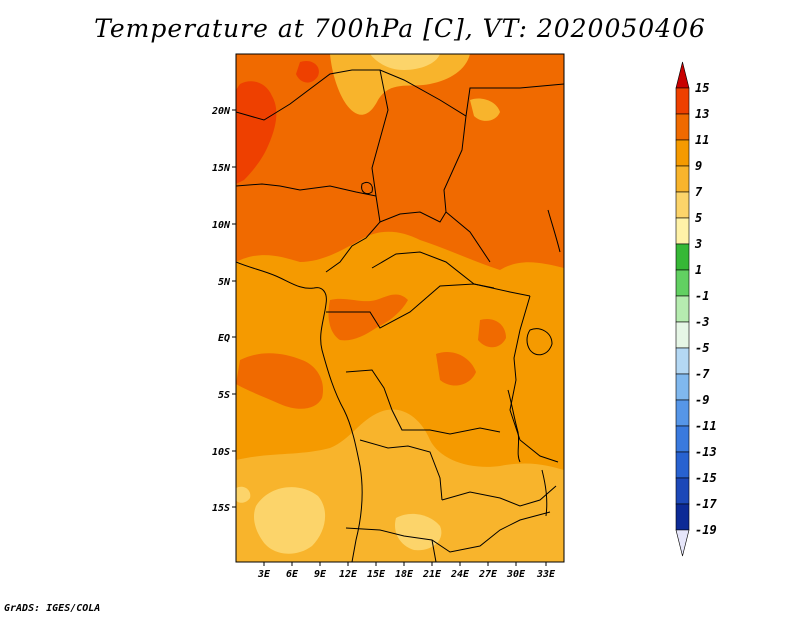 The width and height of the screenshot is (800, 618). Describe the element at coordinates (698, 166) in the screenshot. I see `colorbar-label: 9` at that location.